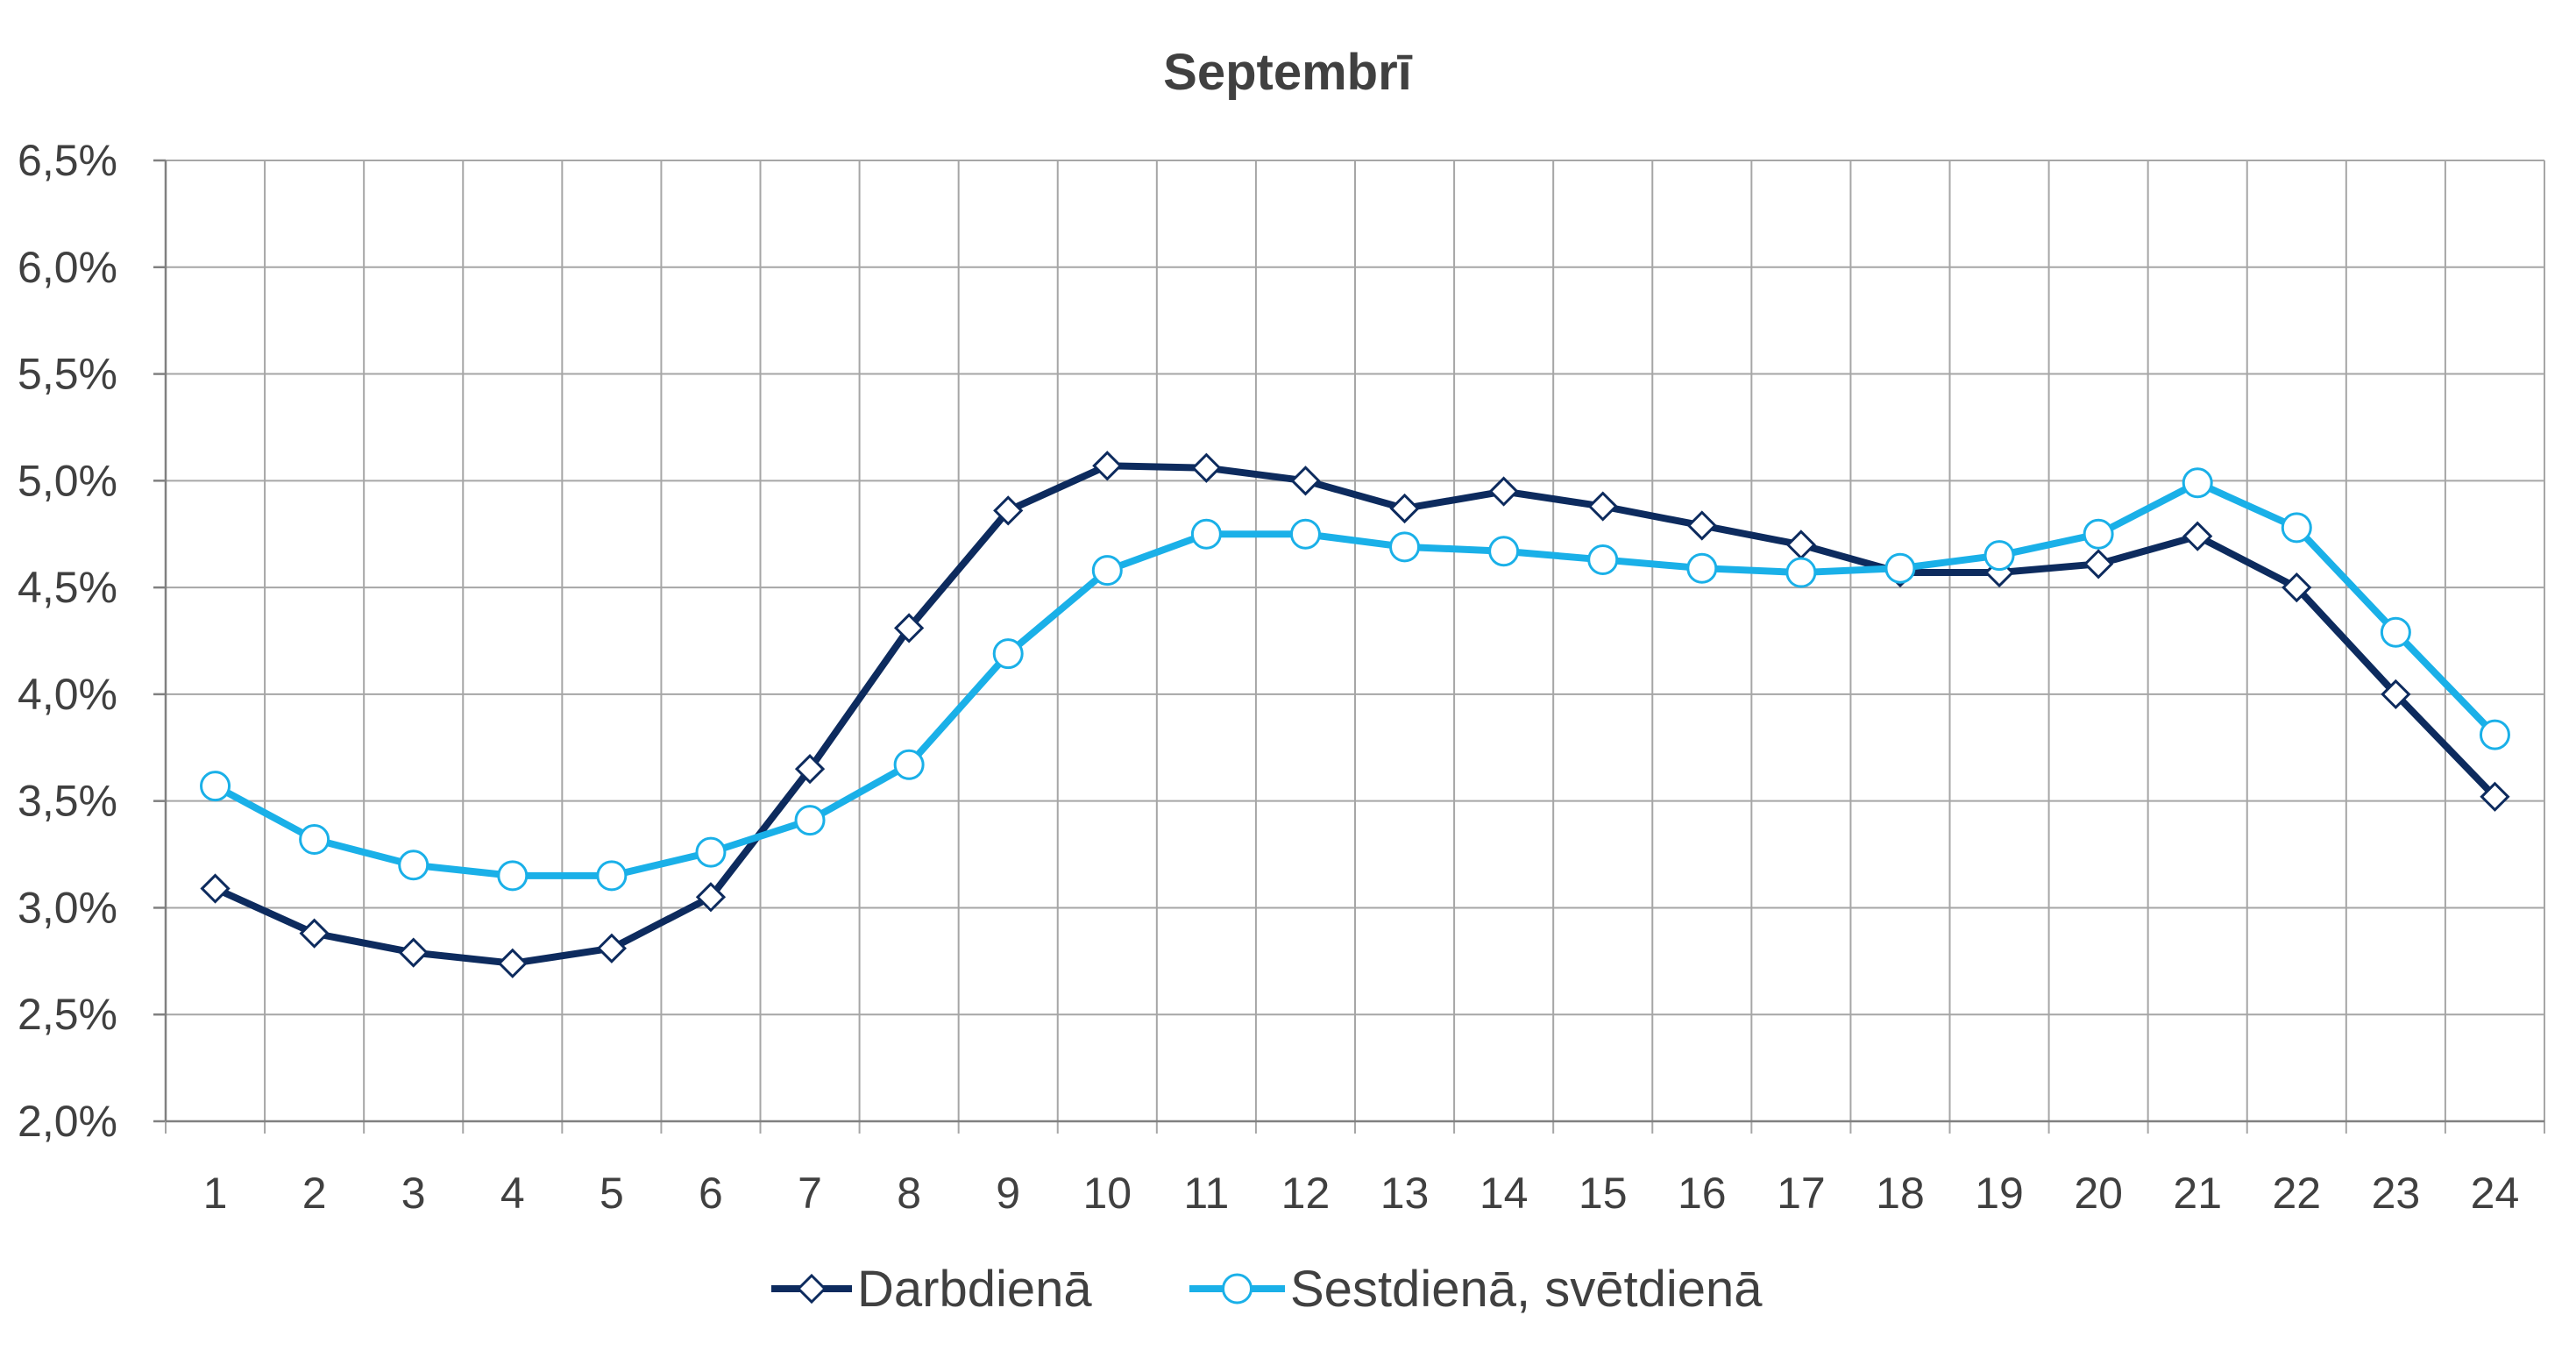  What do you see at coordinates (1107, 1193) in the screenshot?
I see `x-tick-label: 10` at bounding box center [1107, 1193].